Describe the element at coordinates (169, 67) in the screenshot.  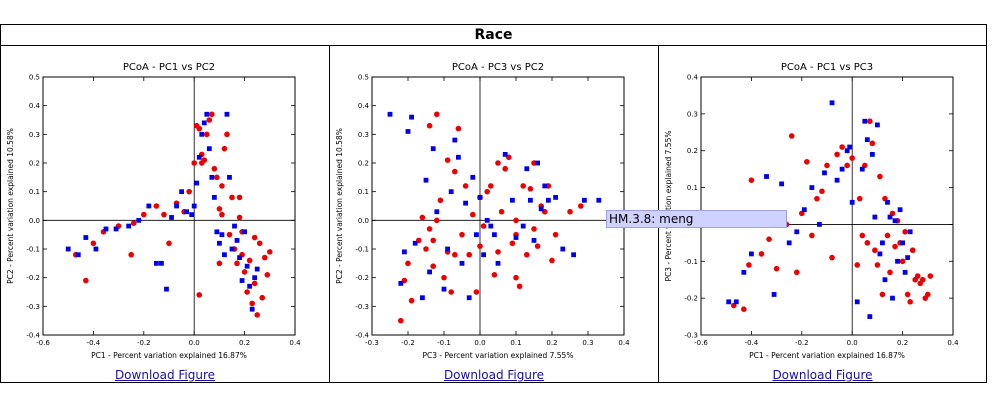
I see `chart-title: PCoA - PC1 vs PC2` at that location.